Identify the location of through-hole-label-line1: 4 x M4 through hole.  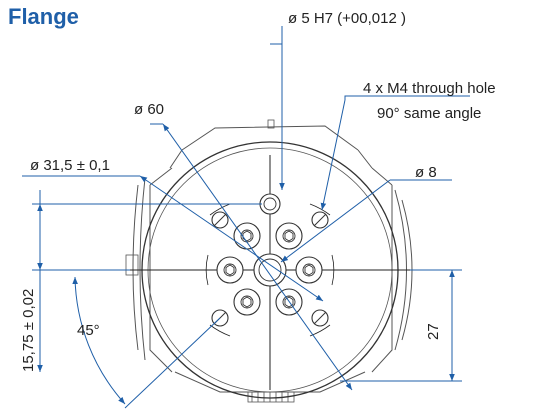
(429, 88).